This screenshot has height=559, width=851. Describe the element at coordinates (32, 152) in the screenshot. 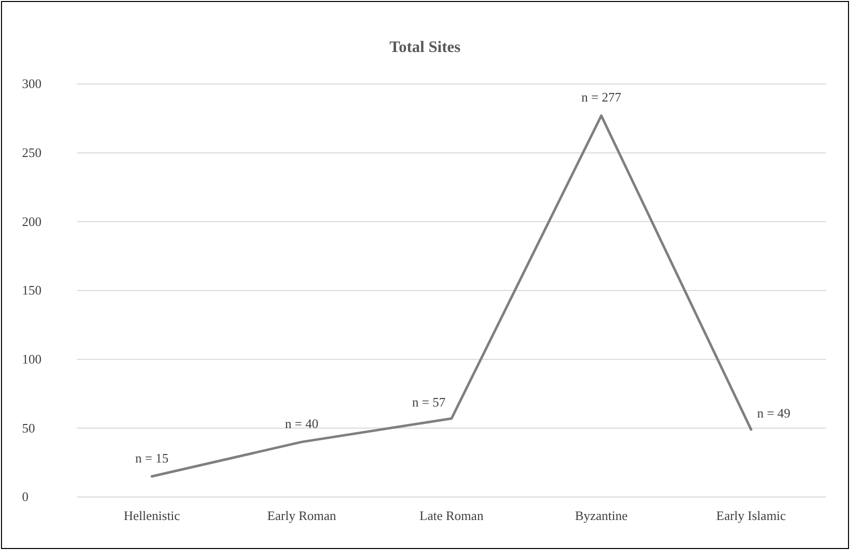

I see `y-tick-label: 250` at that location.